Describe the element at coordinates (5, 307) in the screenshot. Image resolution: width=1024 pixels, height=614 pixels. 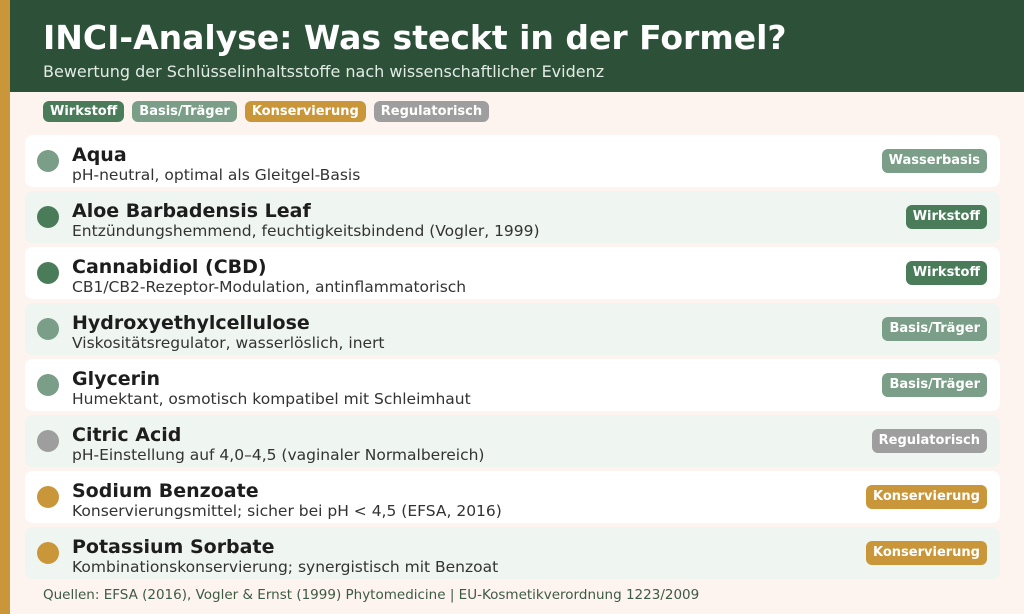
I see `accent-bar` at that location.